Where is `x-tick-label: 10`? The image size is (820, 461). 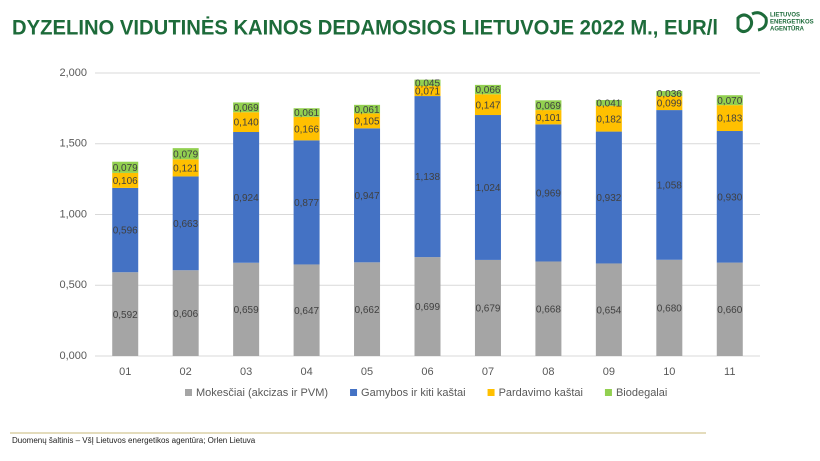
x-tick-label: 10 is located at coordinates (669, 372).